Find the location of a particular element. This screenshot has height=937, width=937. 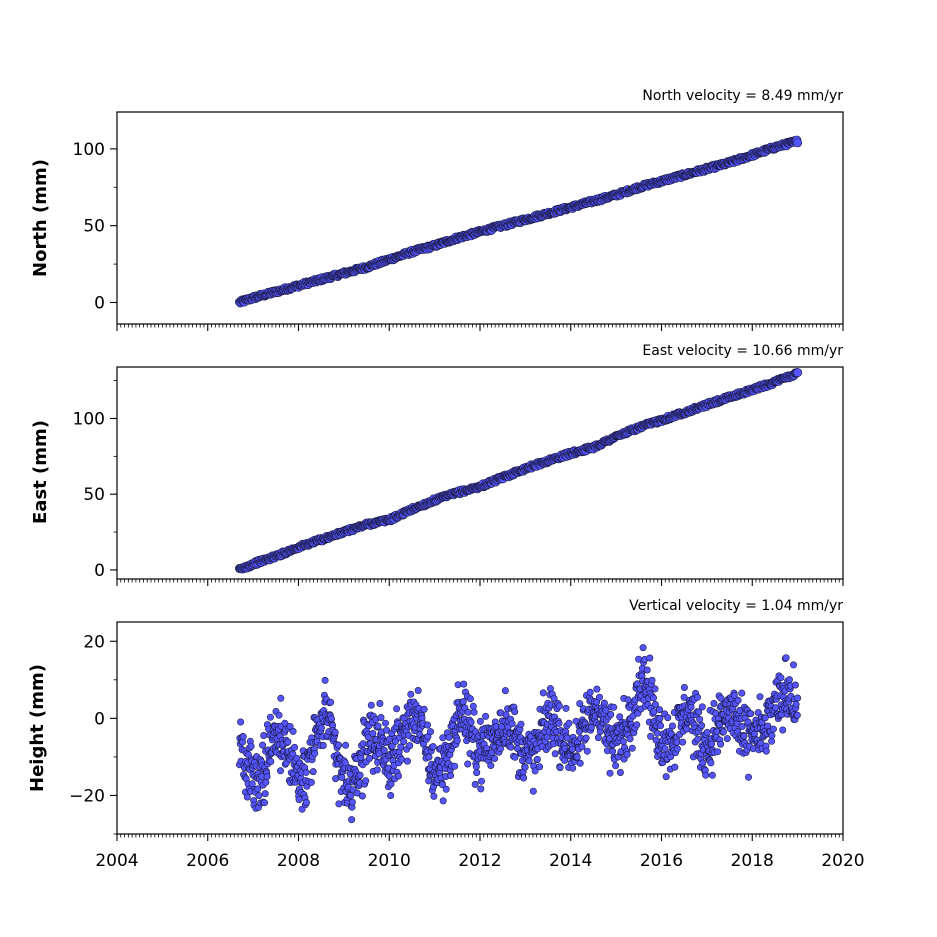

height-x-tick-label: 2012 is located at coordinates (479, 861).